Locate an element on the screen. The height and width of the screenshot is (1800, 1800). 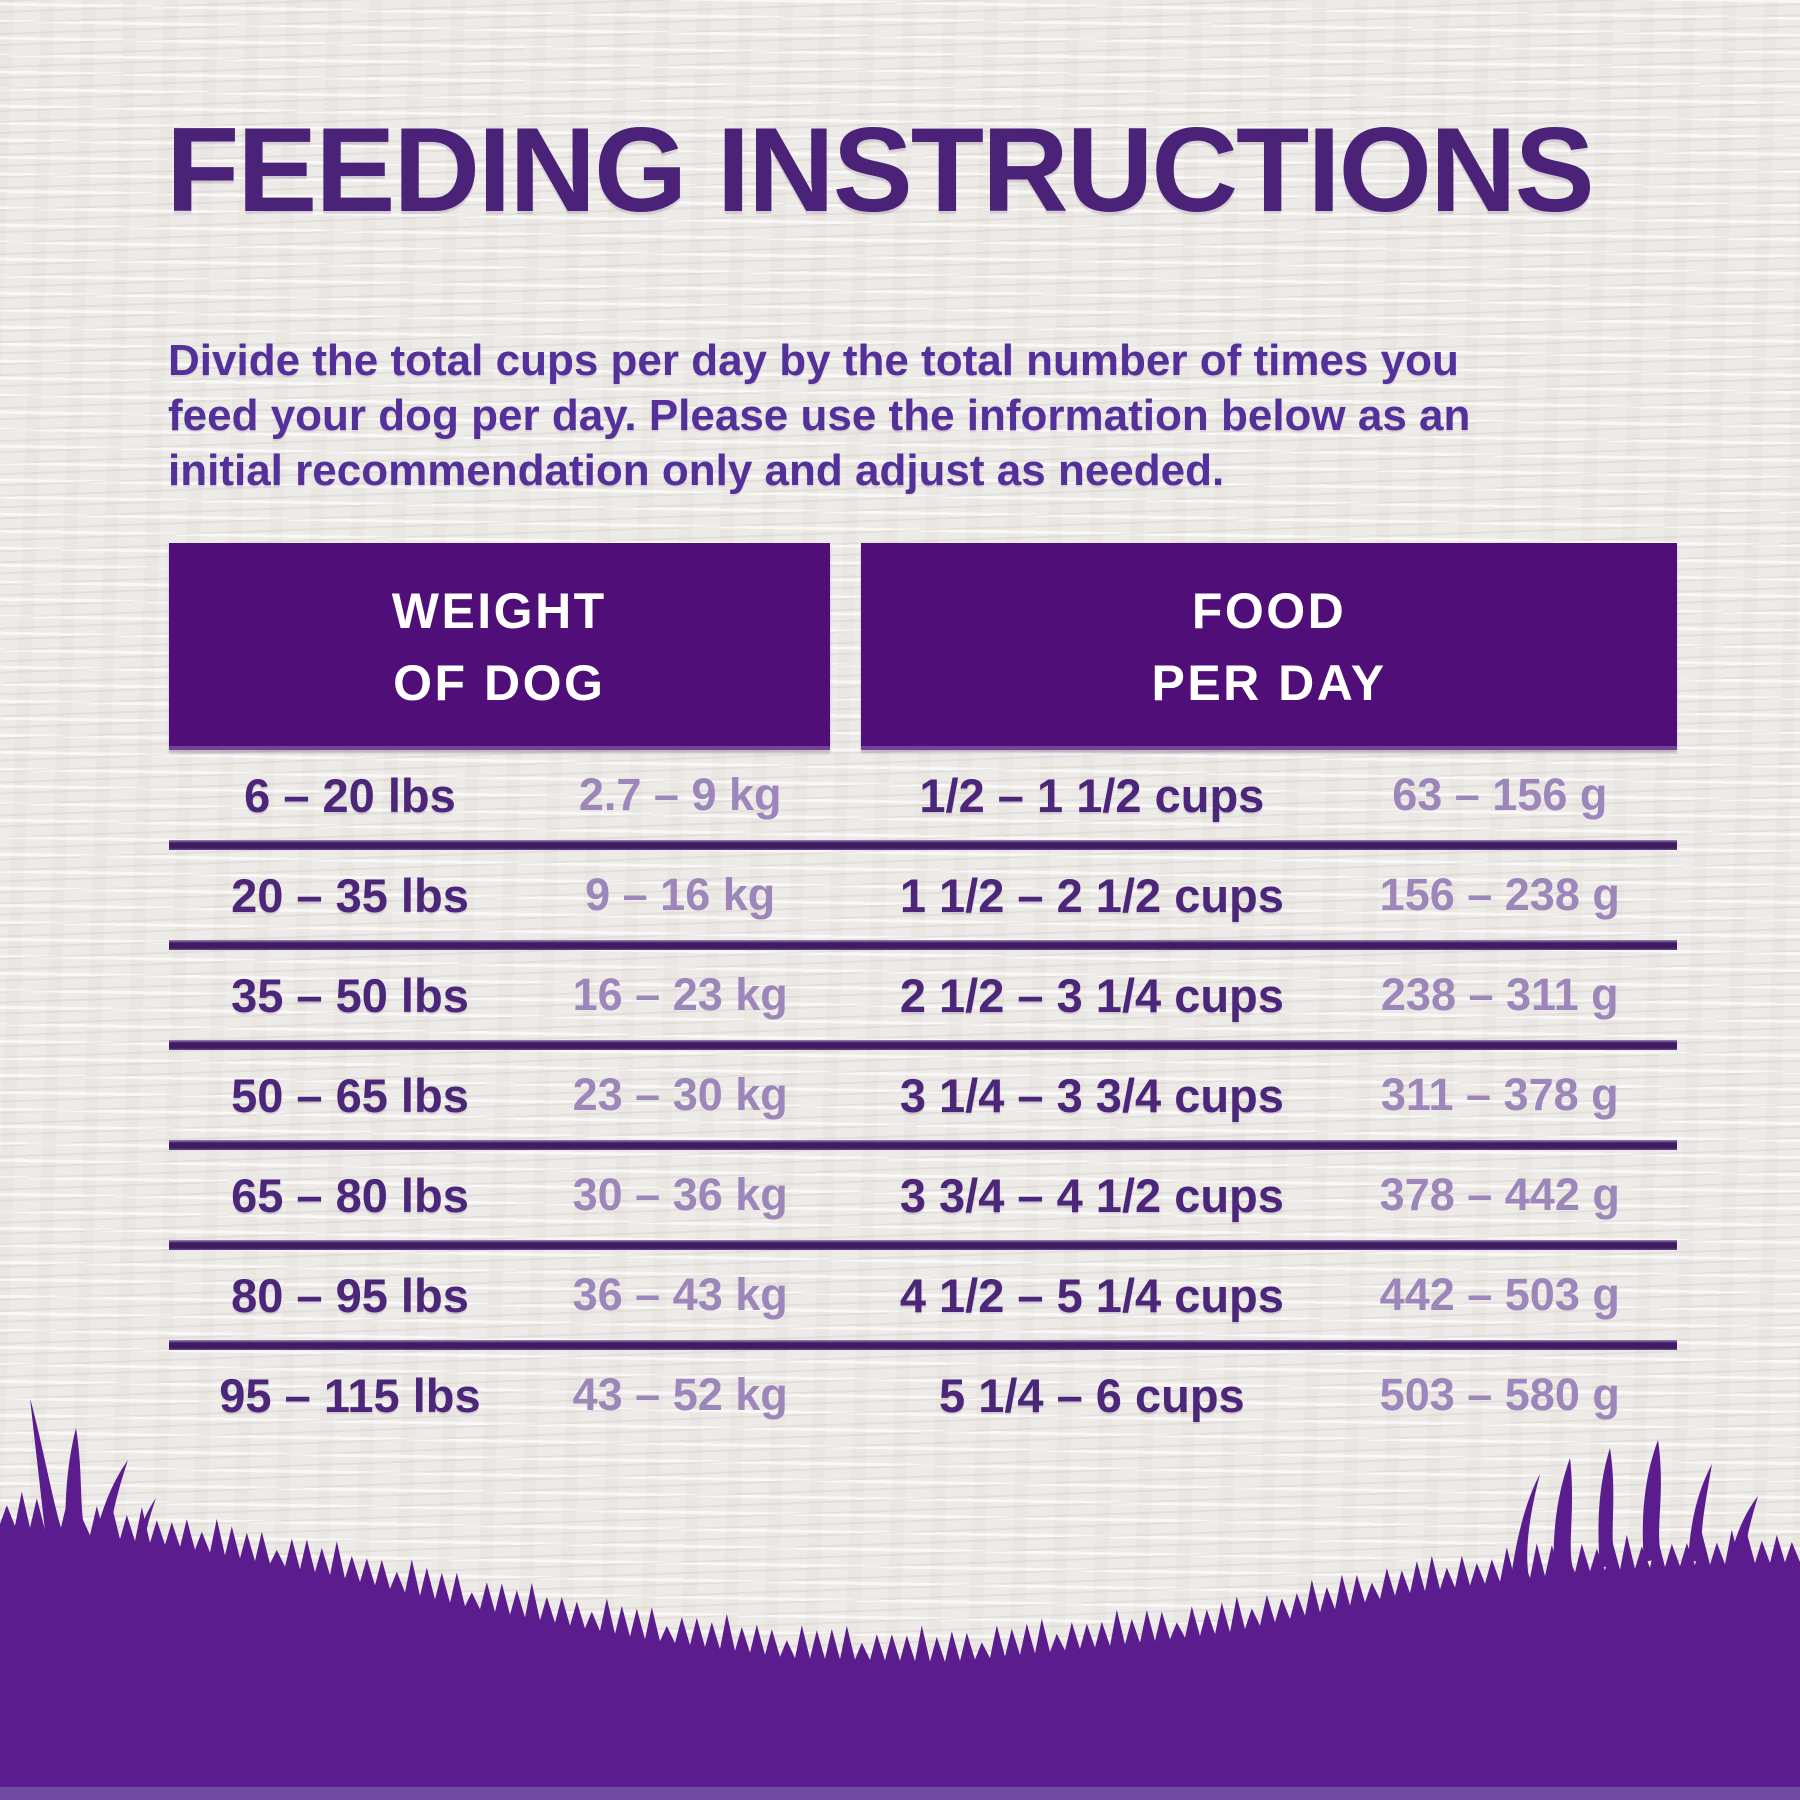
header-line: OF DOG is located at coordinates (499, 682).